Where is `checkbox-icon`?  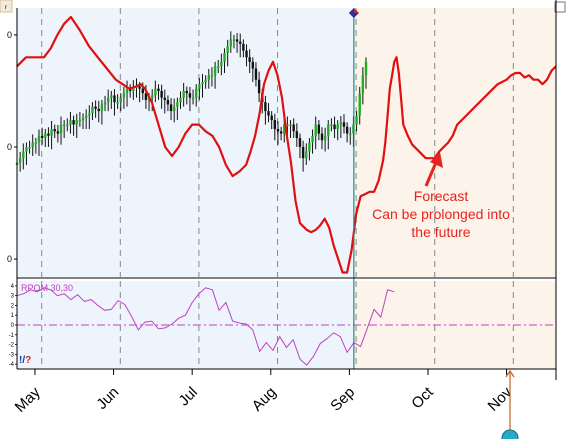 checkbox-icon is located at coordinates (560, 7).